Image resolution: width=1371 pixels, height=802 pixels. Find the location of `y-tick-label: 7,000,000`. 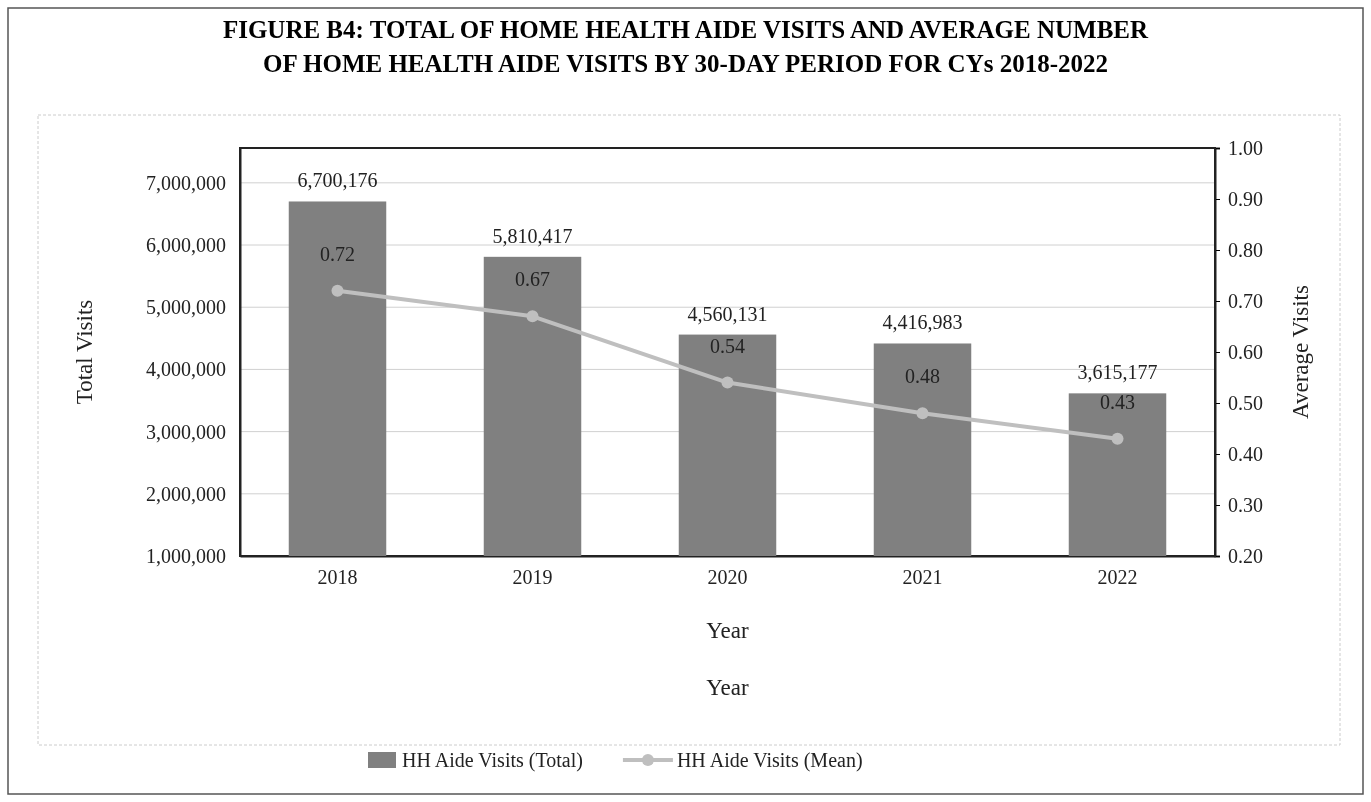

y-tick-label: 7,000,000 is located at coordinates (186, 182).